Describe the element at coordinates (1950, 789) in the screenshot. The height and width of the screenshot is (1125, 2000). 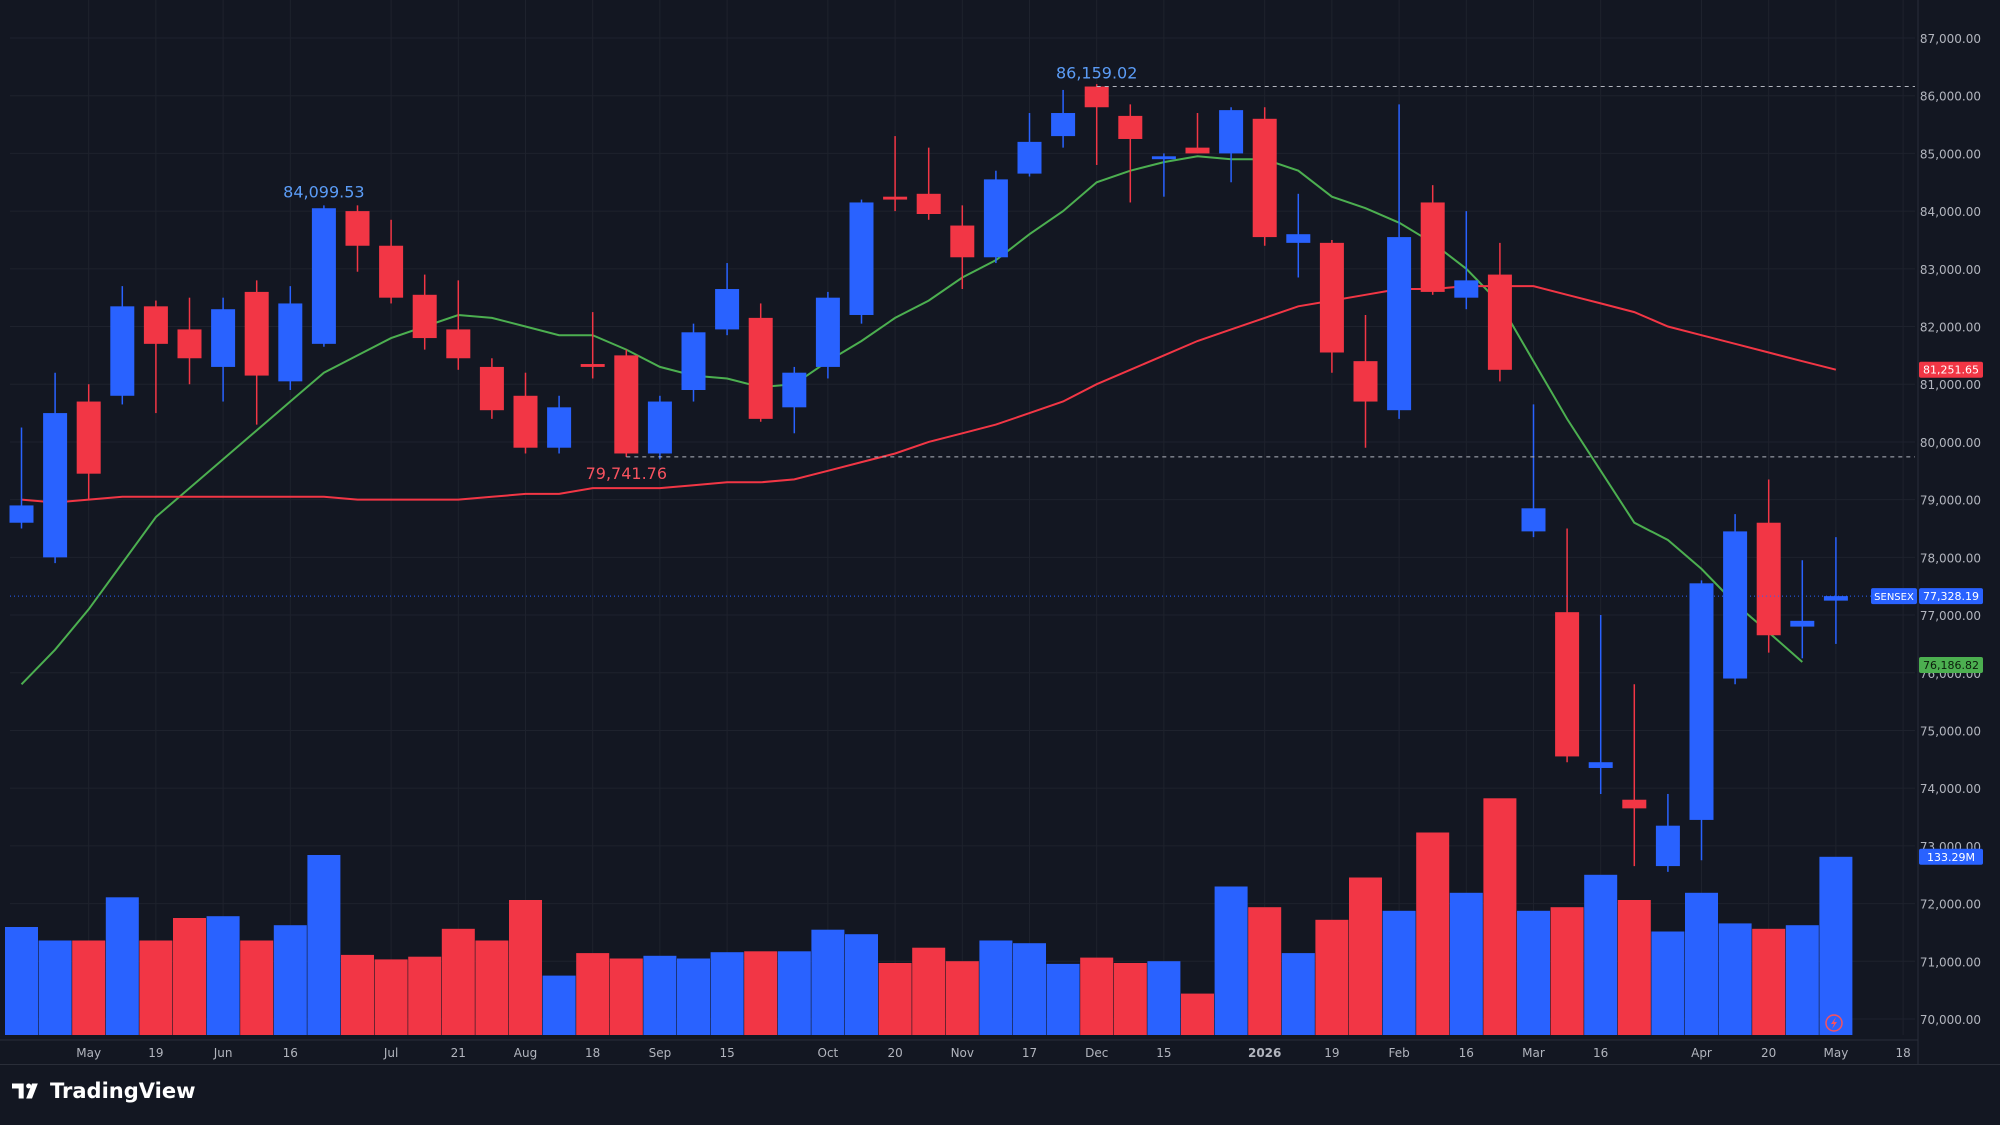
I see `y-tick-label: 74,000.00` at that location.